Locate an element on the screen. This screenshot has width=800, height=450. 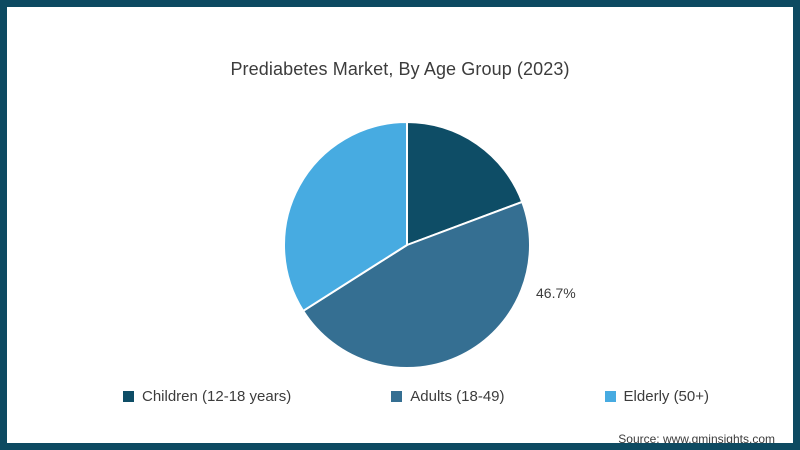
legend-label-children: Children (12-18 years) is located at coordinates (217, 396).